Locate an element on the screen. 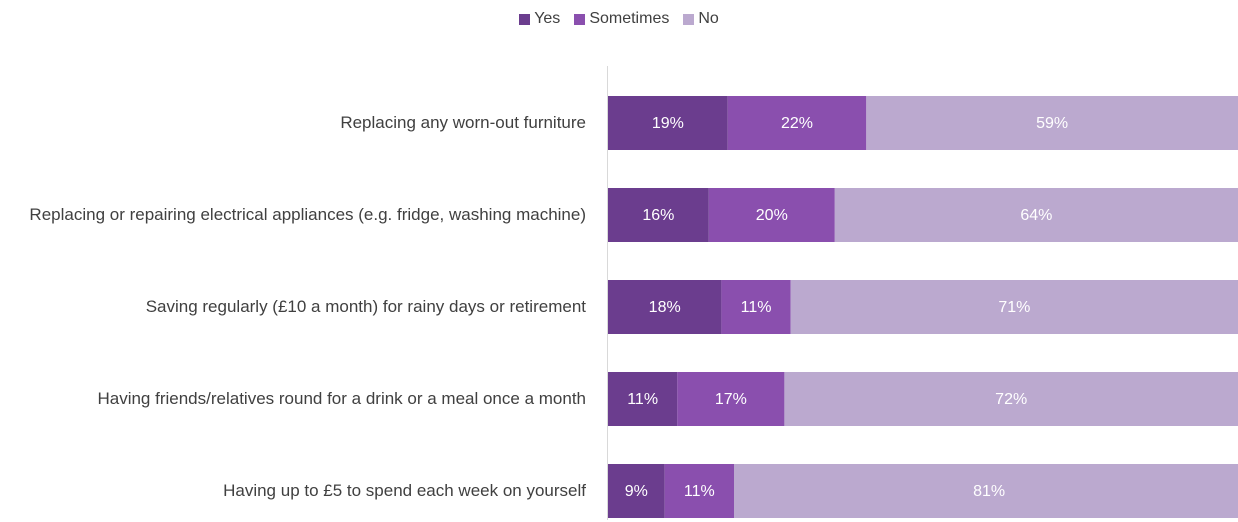  data-label: 16% is located at coordinates (658, 215).